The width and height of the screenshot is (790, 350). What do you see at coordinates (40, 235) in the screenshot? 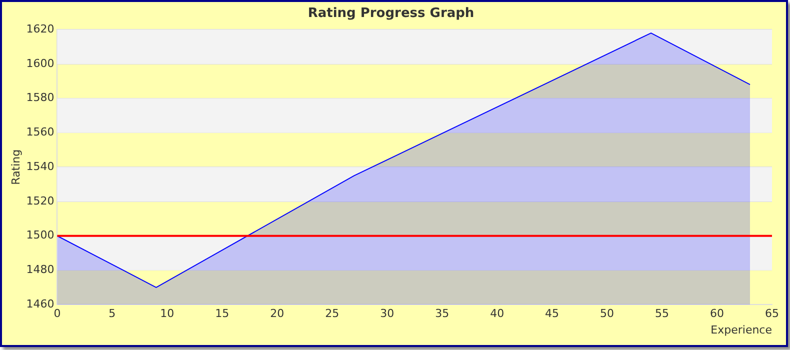
I see `y-tick-label: 1500` at bounding box center [40, 235].